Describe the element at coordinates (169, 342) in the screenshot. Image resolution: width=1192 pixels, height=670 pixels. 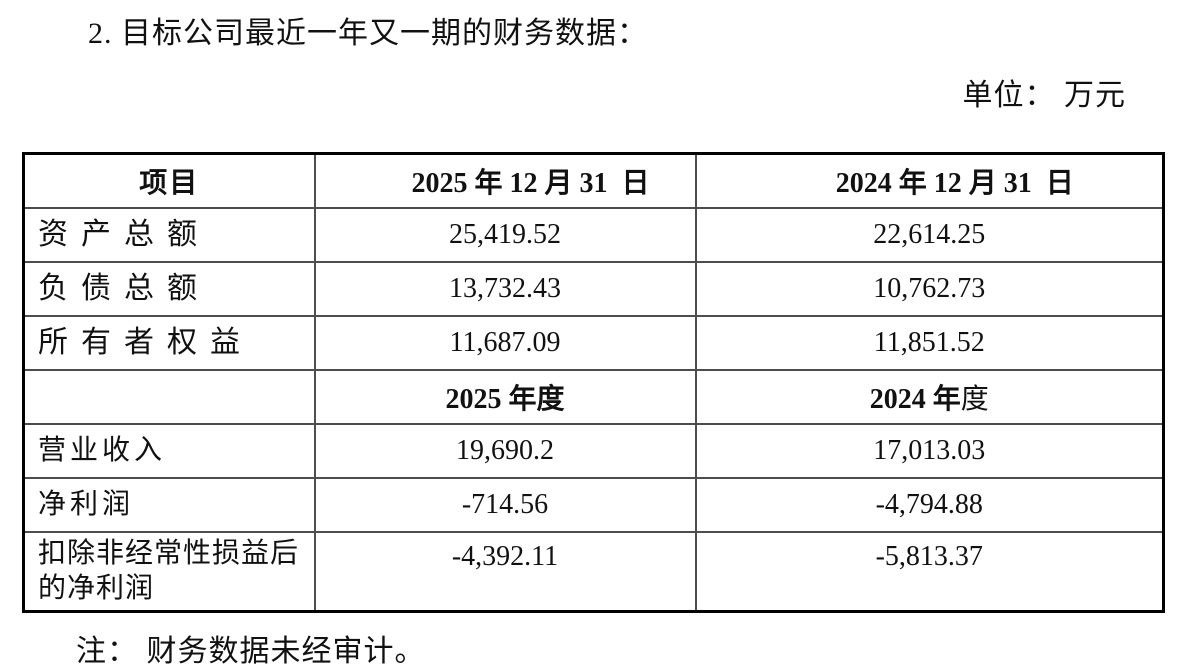
I see `row-label-cell: 所有者权益` at that location.